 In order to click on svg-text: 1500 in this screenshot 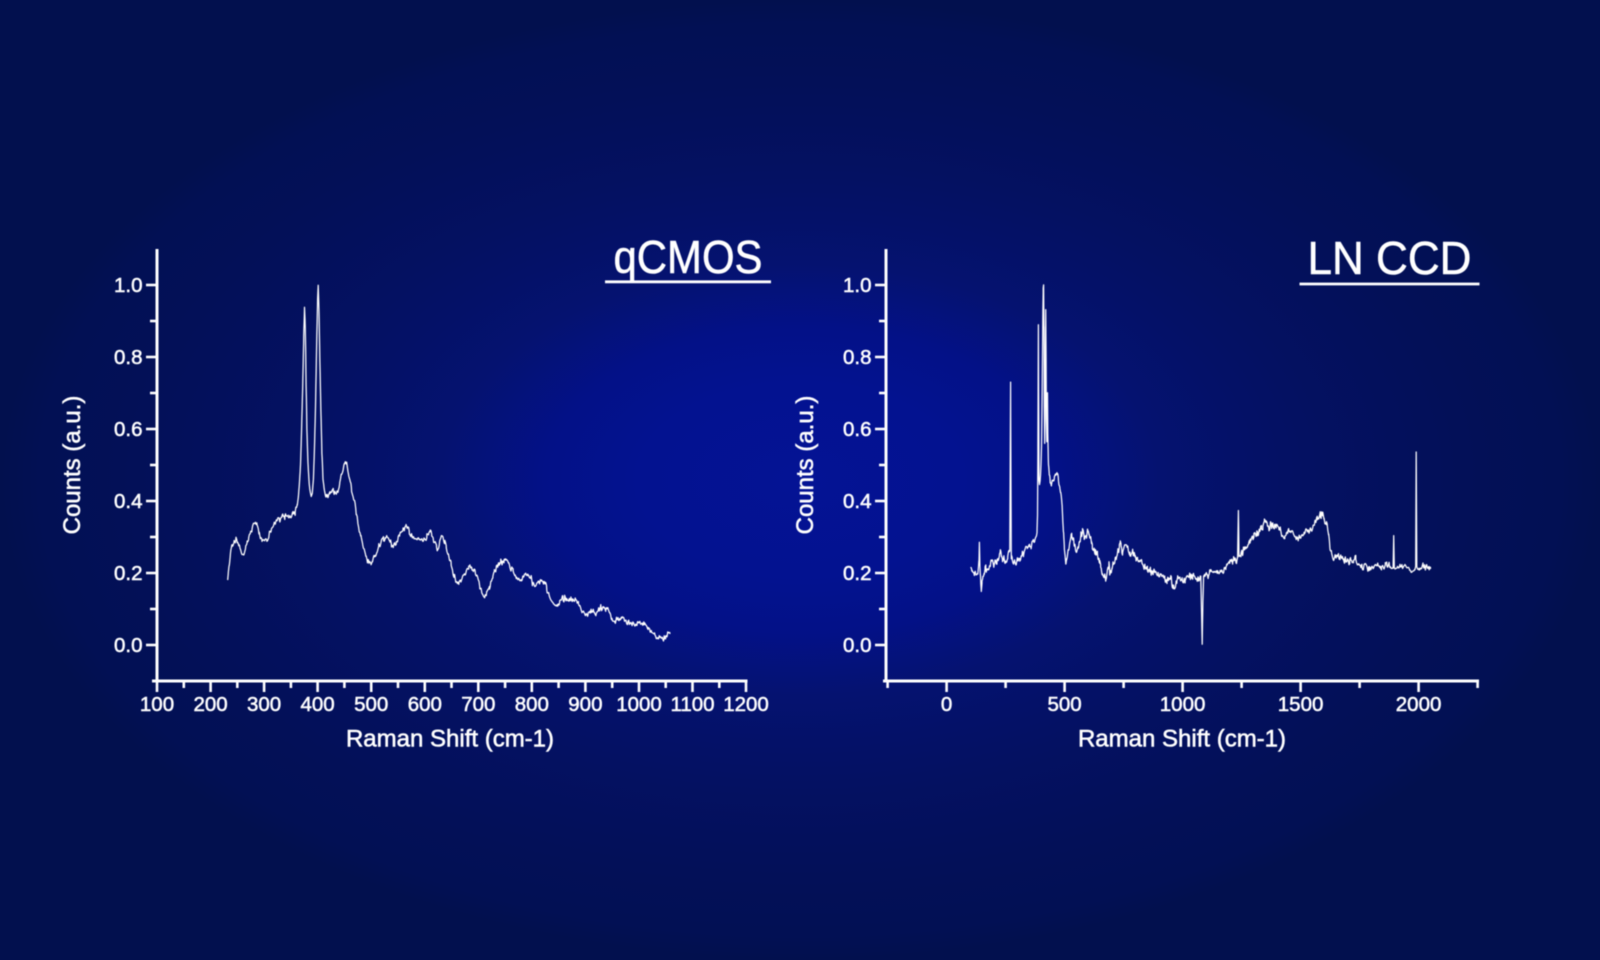, I will do `click(1301, 704)`.